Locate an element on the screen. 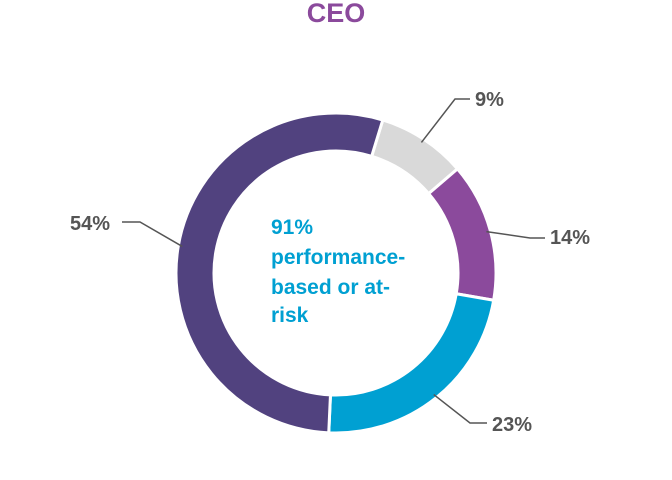 The height and width of the screenshot is (480, 672). center-label-line: risk is located at coordinates (290, 315).